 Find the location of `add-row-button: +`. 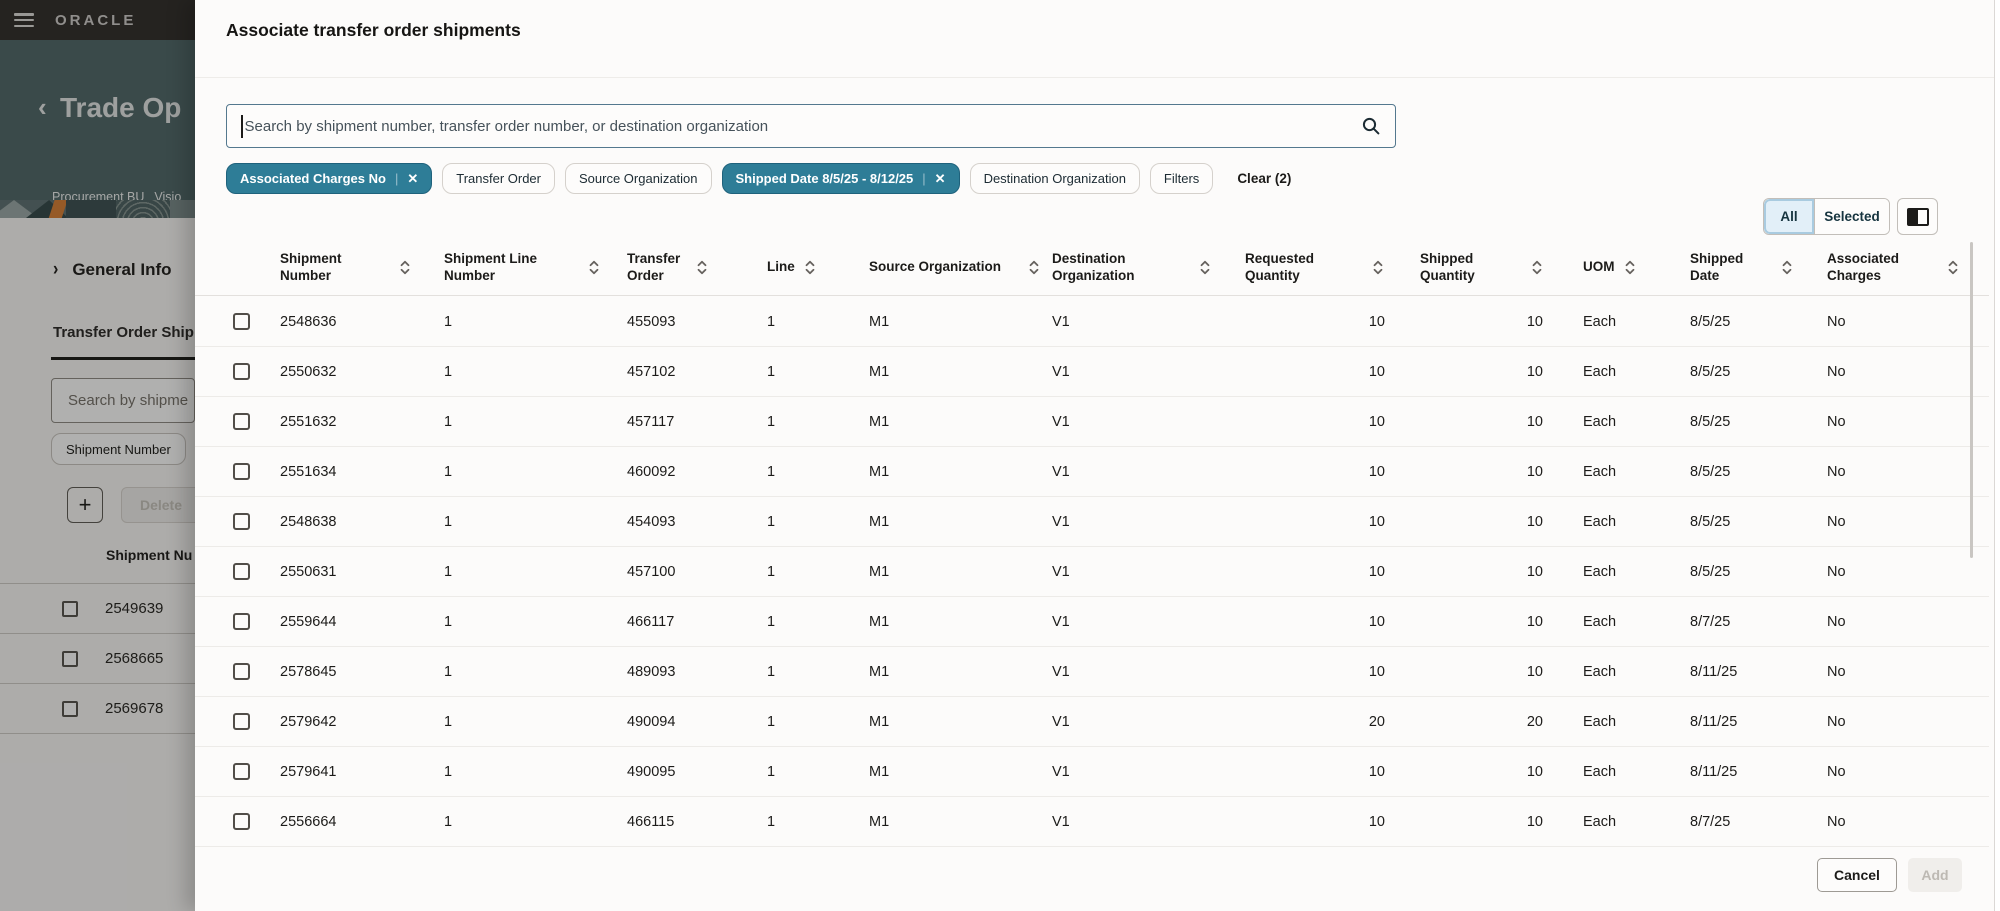

add-row-button: + is located at coordinates (85, 505).